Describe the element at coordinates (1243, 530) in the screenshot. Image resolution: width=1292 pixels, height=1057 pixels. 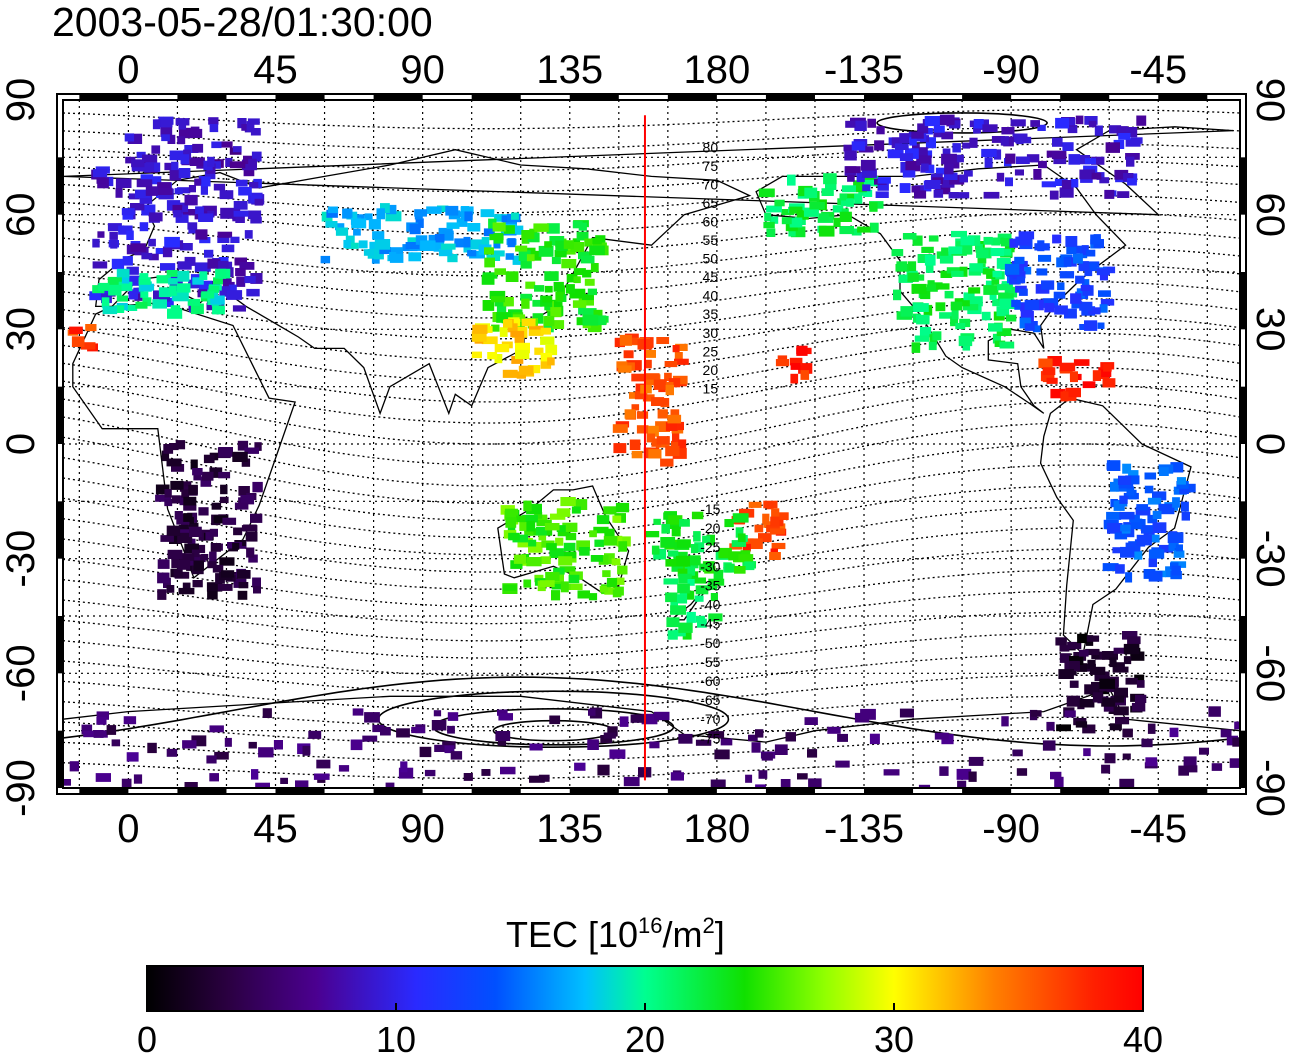
I see `frame-tick` at that location.